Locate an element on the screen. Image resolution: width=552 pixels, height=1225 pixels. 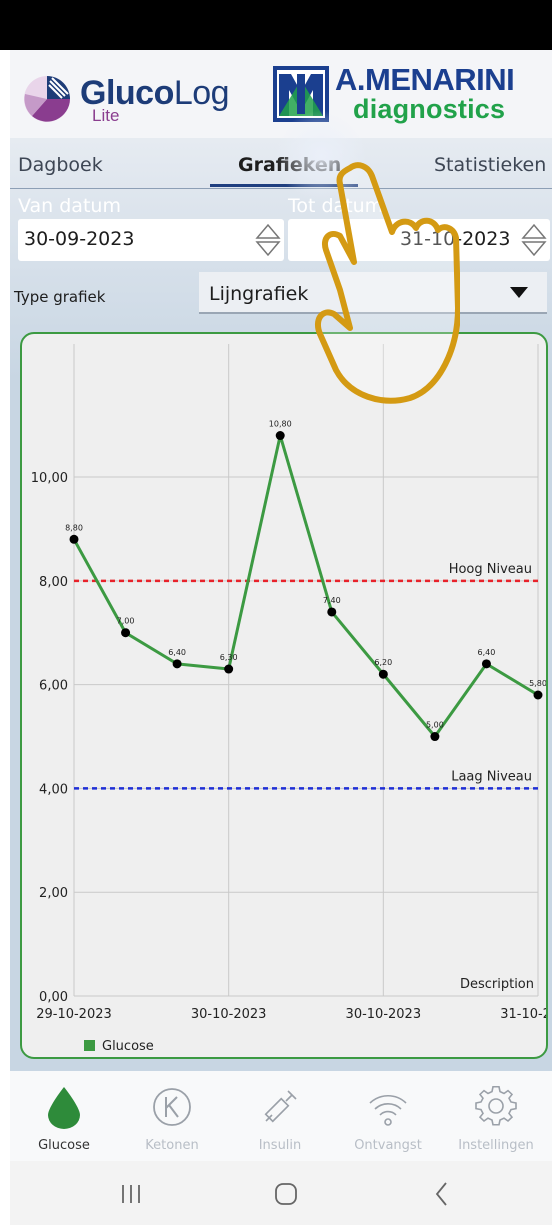
glucose-data-label: 5,80 is located at coordinates (538, 683).